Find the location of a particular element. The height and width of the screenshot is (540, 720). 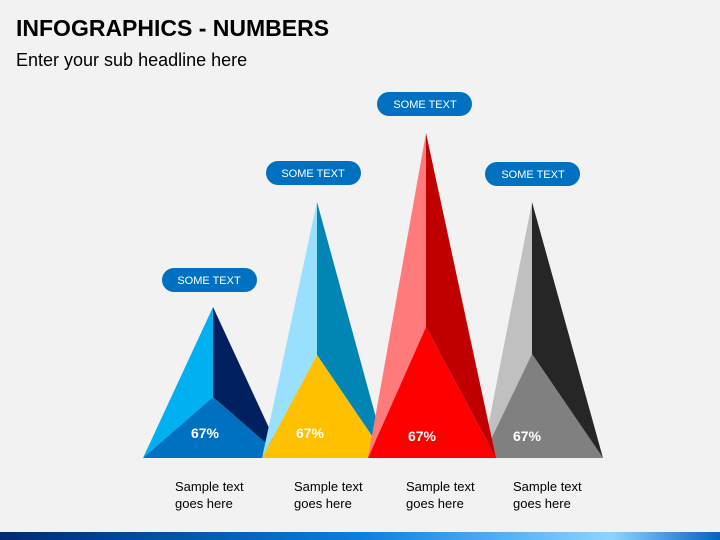

subtitle: Enter your sub headline here is located at coordinates (131, 60).